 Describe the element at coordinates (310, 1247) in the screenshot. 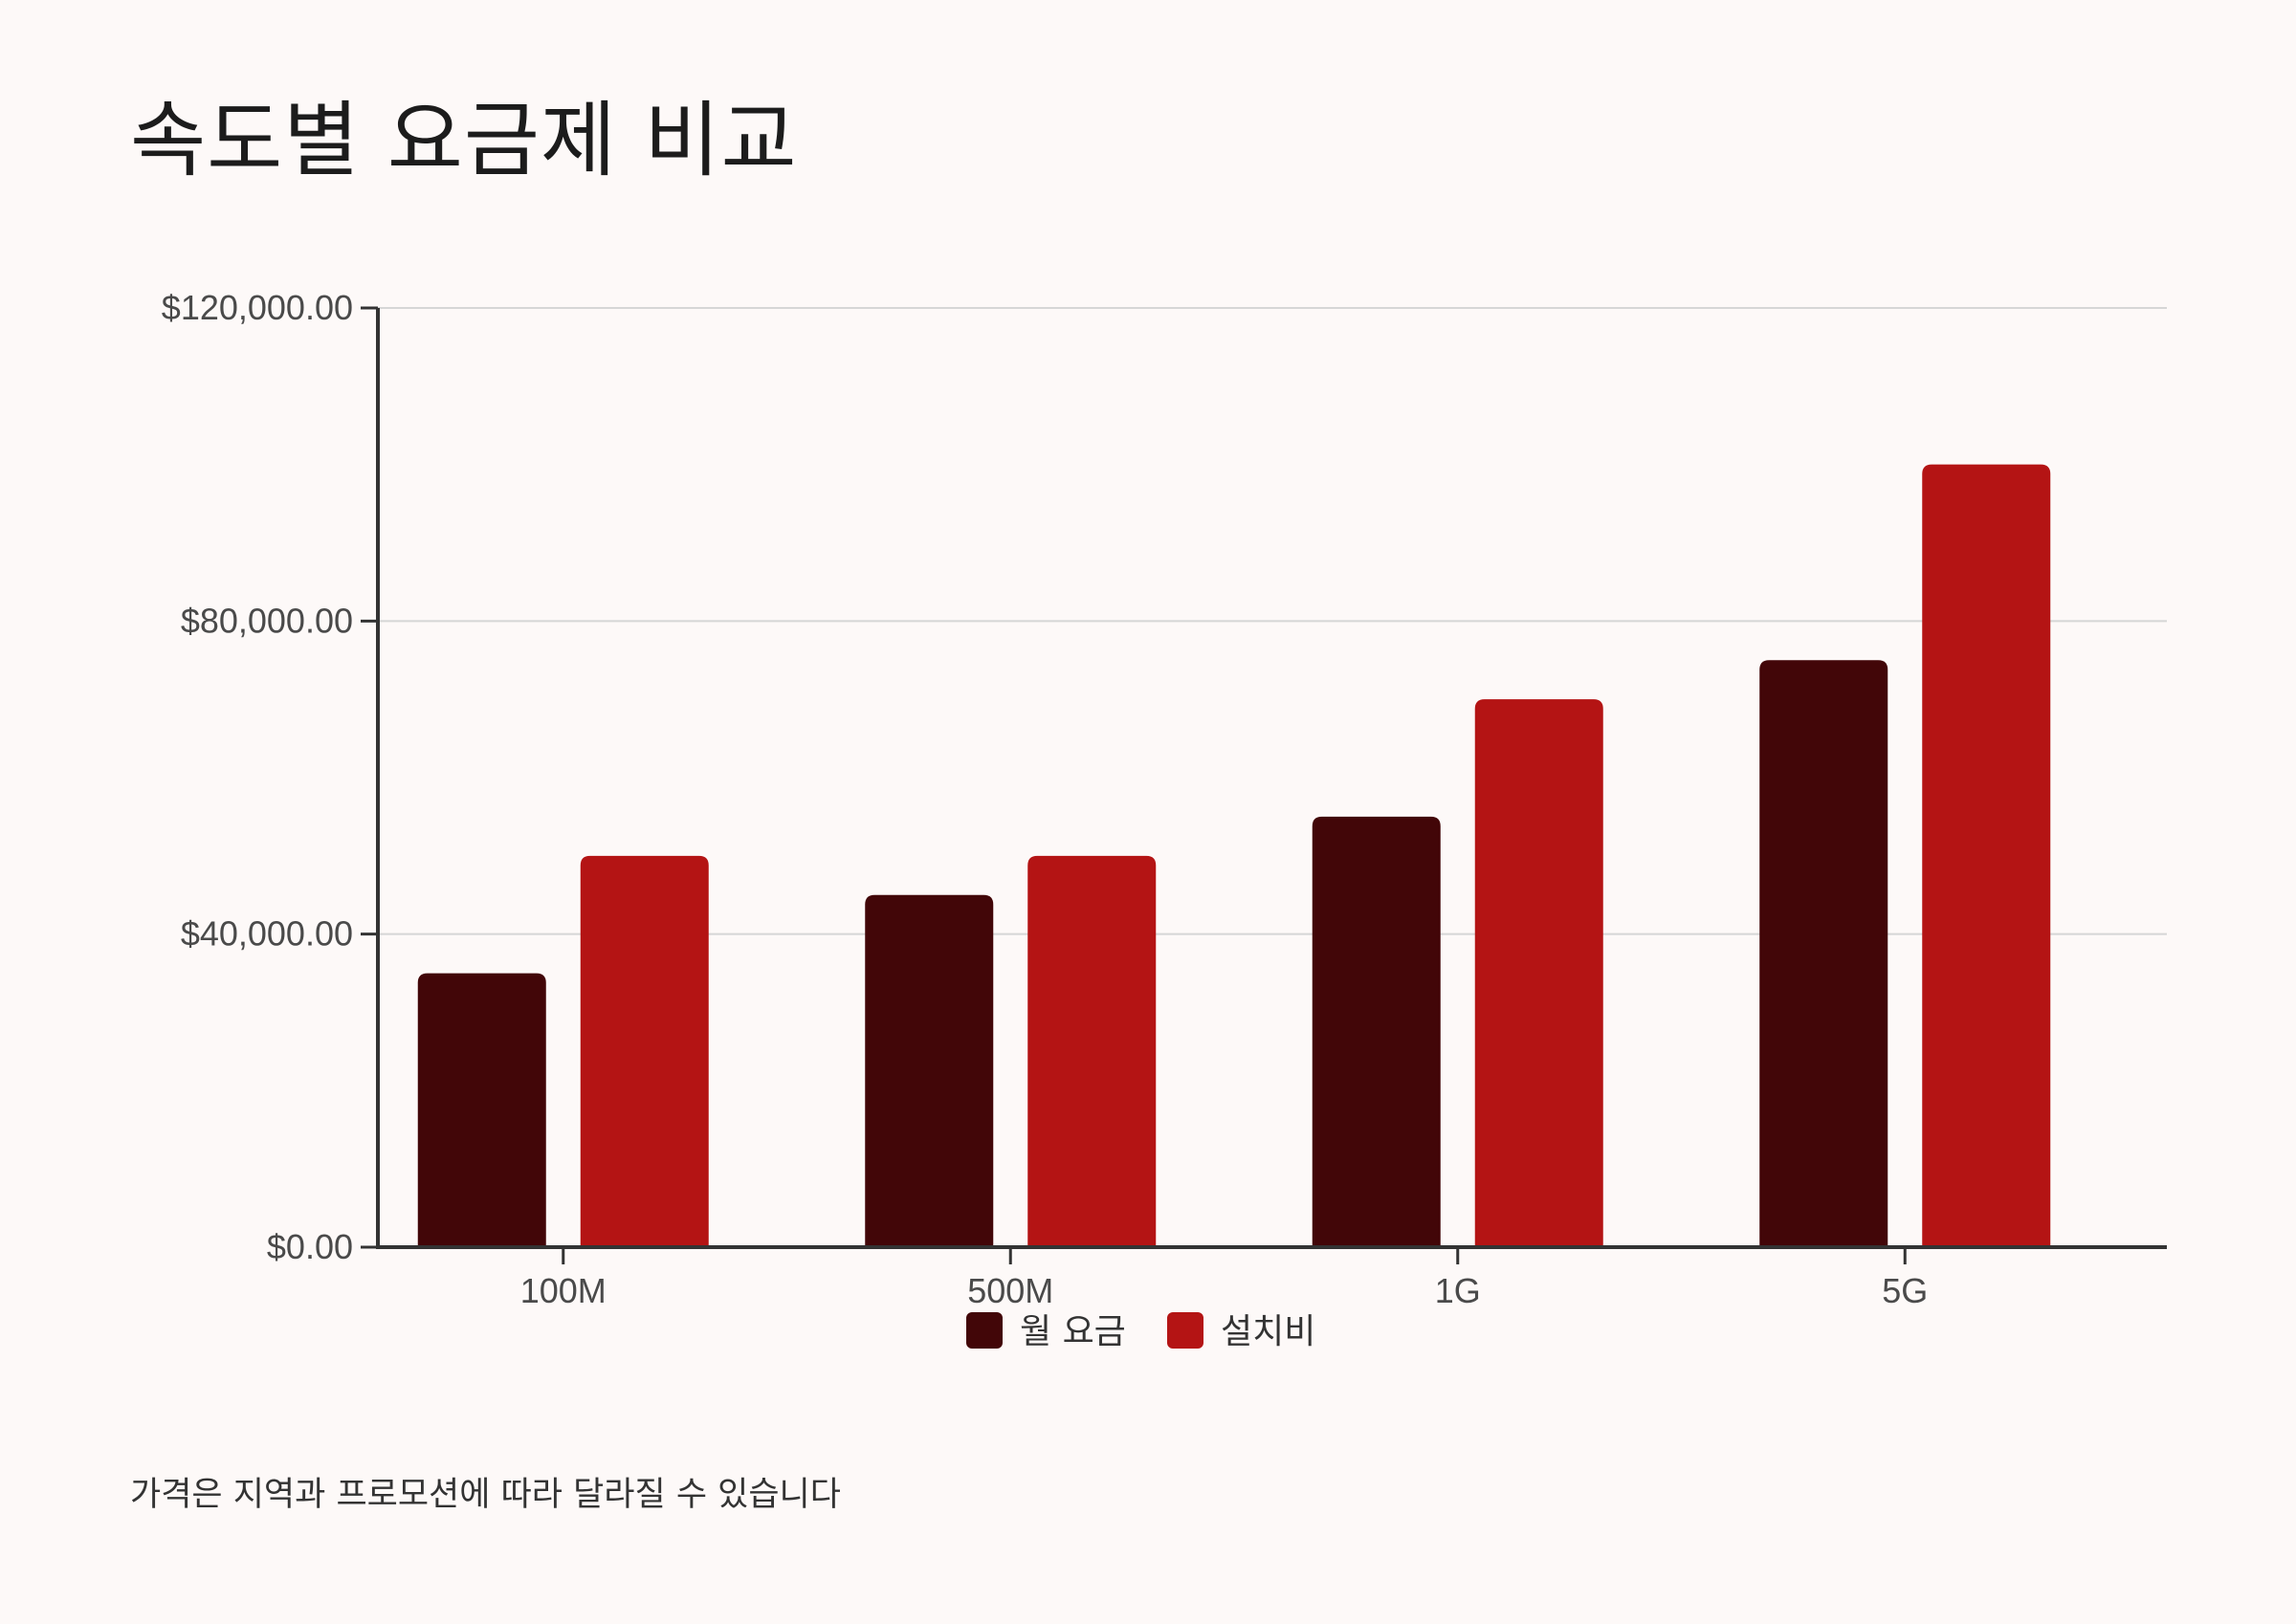

I see `y-tick-label: $0.00` at that location.